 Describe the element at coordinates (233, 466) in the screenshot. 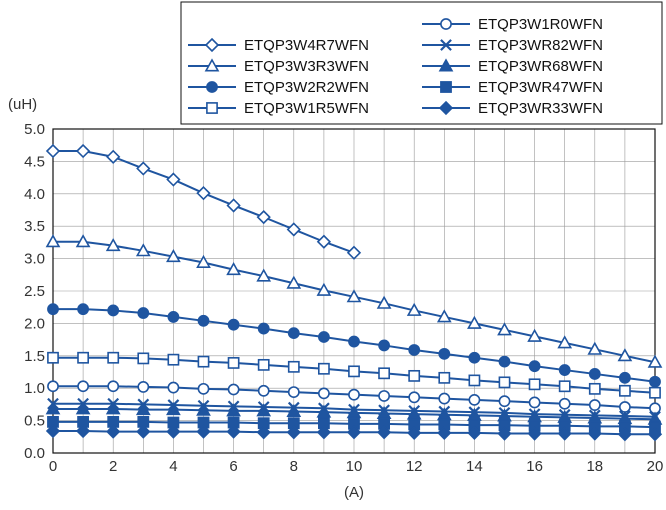

I see `x-tick-label: 6` at that location.